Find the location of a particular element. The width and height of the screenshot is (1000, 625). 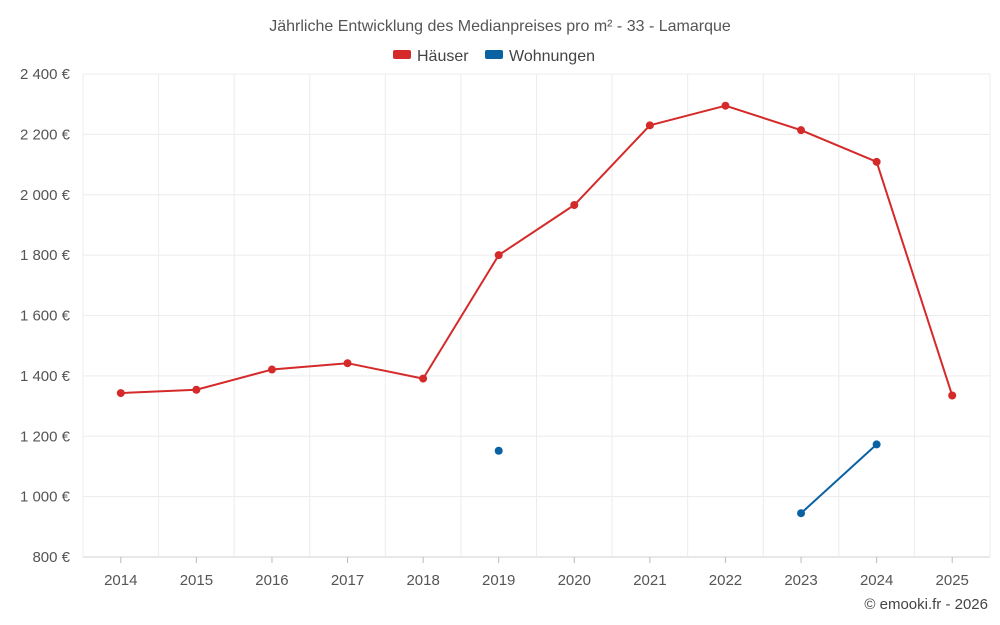

legend-swatch-haeuser is located at coordinates (402, 54).